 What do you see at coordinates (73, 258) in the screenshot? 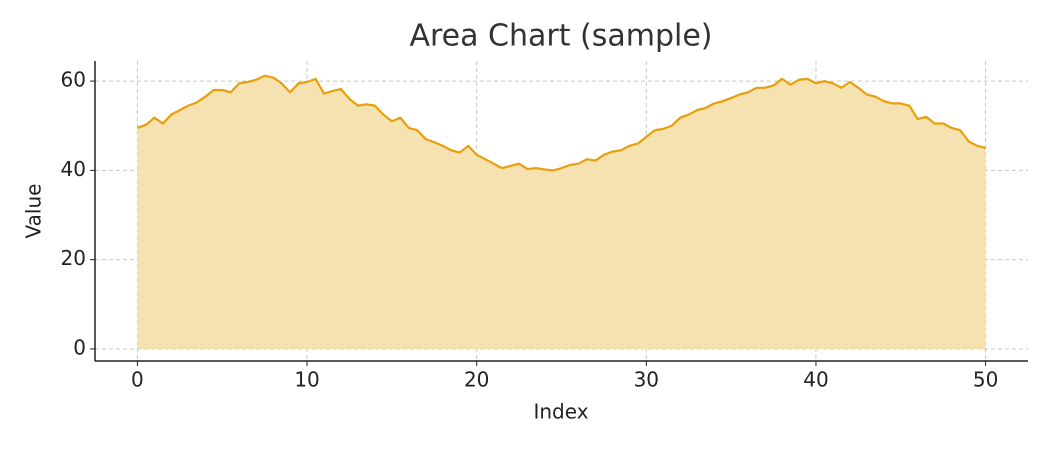
I see `y-tick-label: 20` at bounding box center [73, 258].